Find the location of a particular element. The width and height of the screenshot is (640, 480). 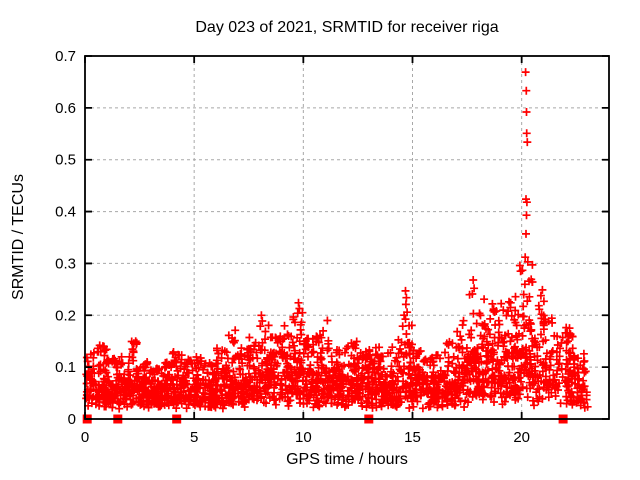

x-tick-label: 15 is located at coordinates (412, 437).